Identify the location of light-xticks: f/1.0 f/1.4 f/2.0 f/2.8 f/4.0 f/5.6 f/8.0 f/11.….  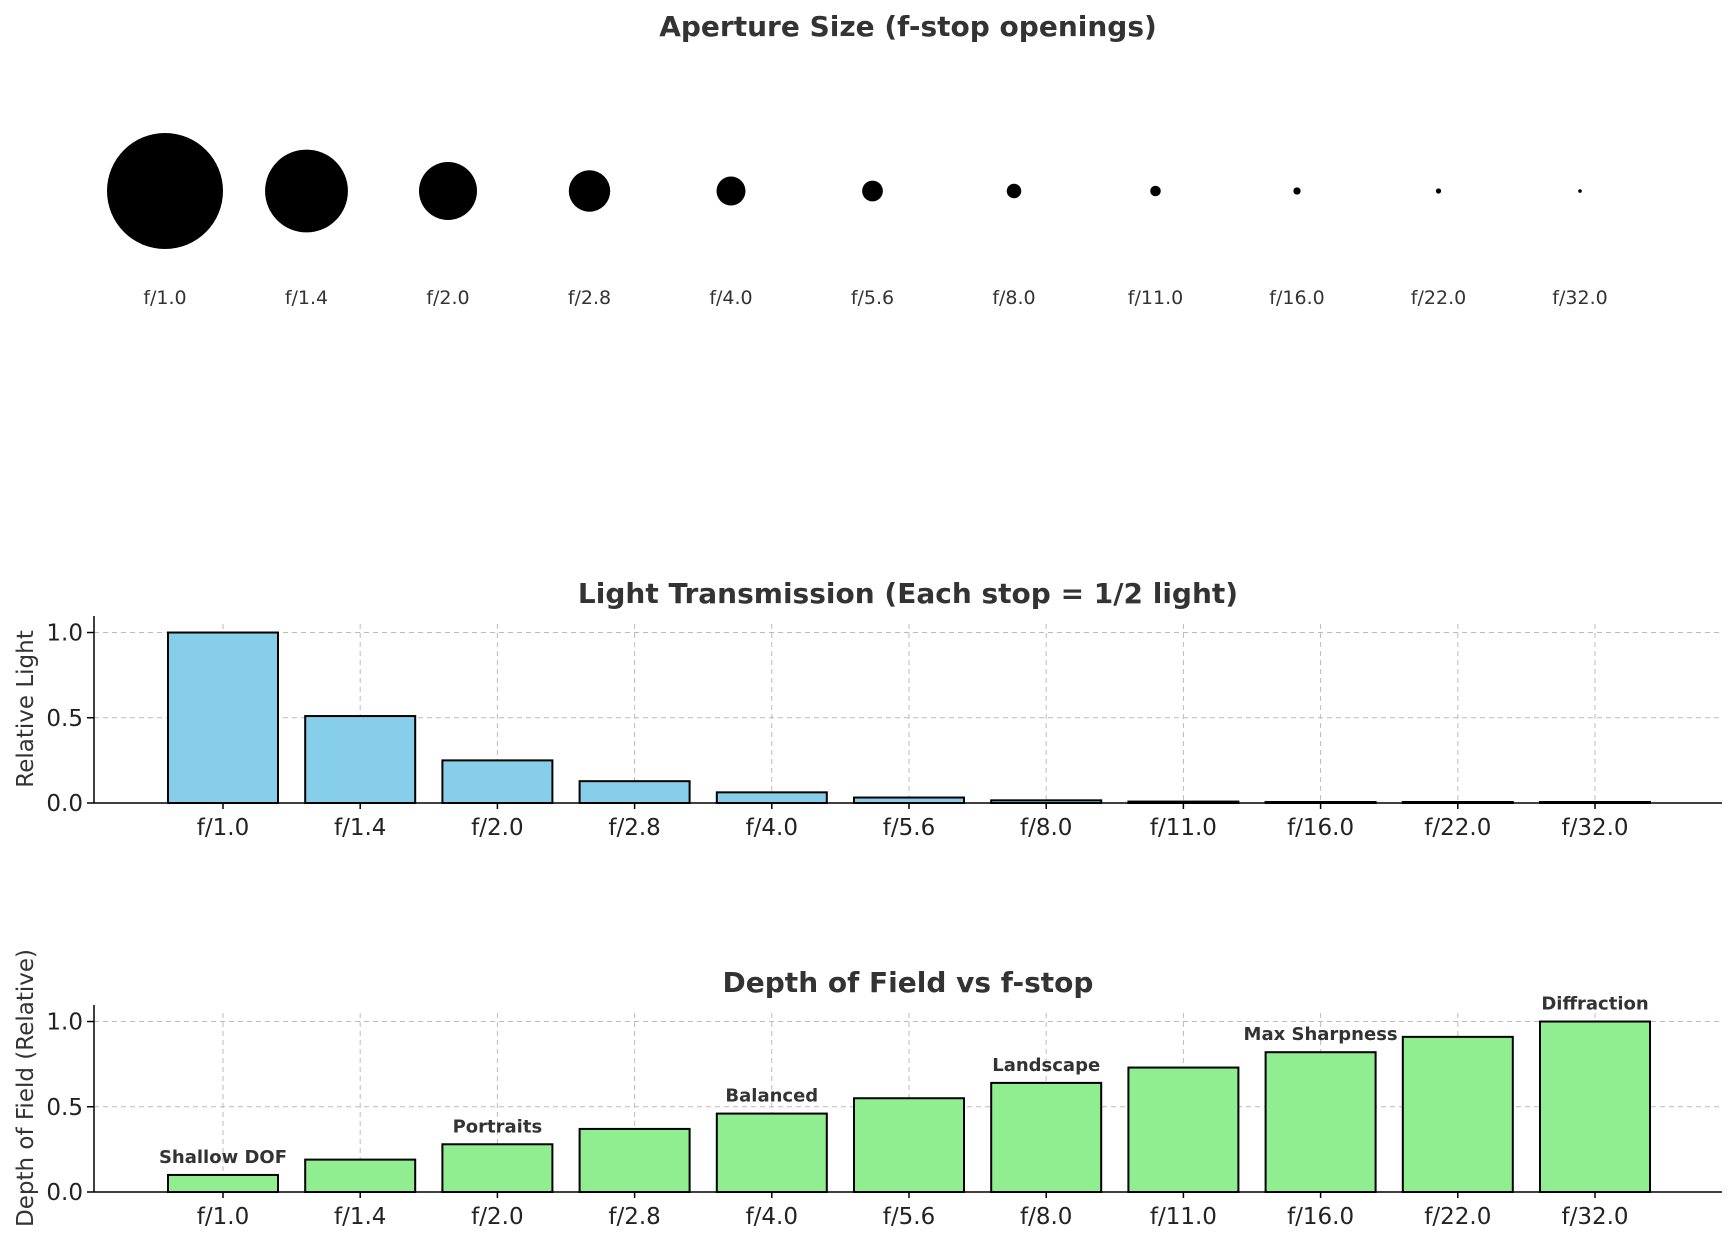
(913, 822).